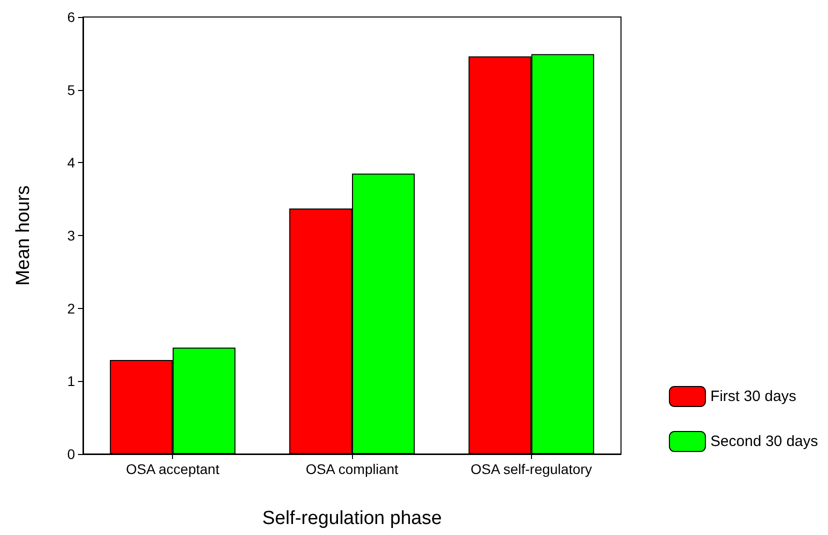  Describe the element at coordinates (71, 381) in the screenshot. I see `y-tick-label: 1` at that location.